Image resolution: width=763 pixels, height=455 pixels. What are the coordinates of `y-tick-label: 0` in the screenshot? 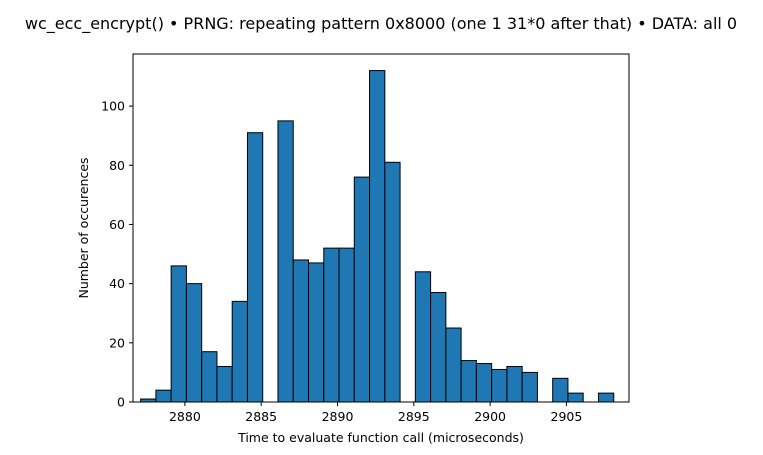 It's located at (121, 402).